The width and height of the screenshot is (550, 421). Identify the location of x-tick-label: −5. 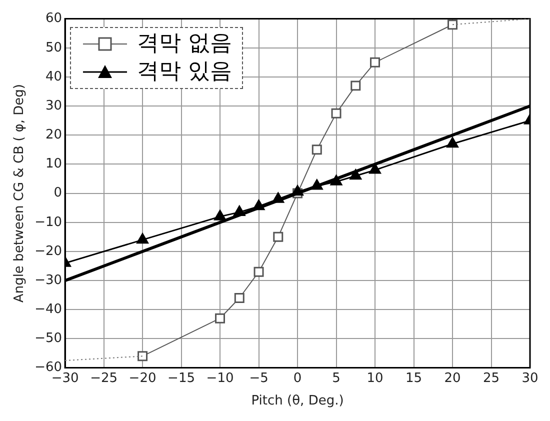
(258, 378).